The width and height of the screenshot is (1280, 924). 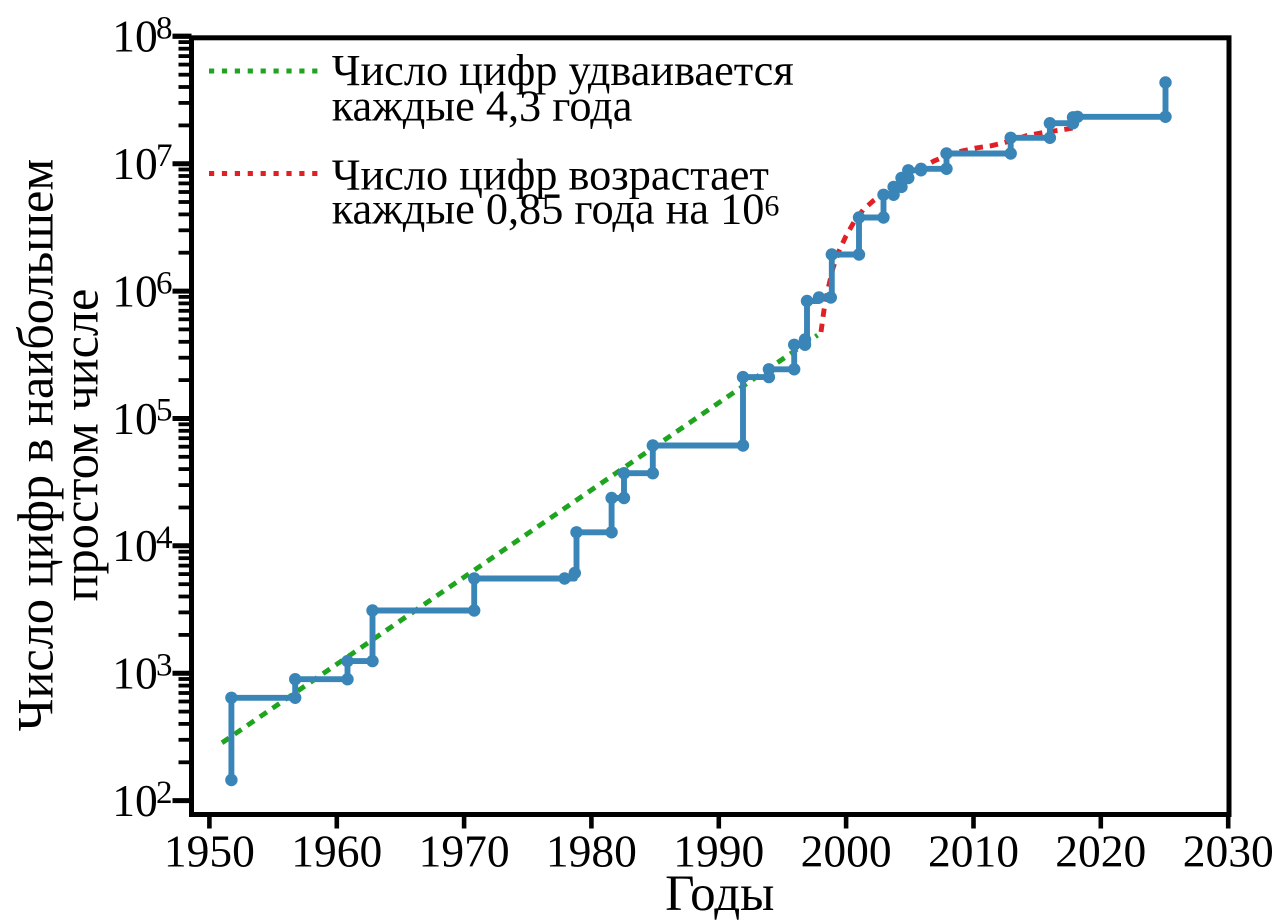 I want to click on svg-text: простом числе, so click(x=81, y=445).